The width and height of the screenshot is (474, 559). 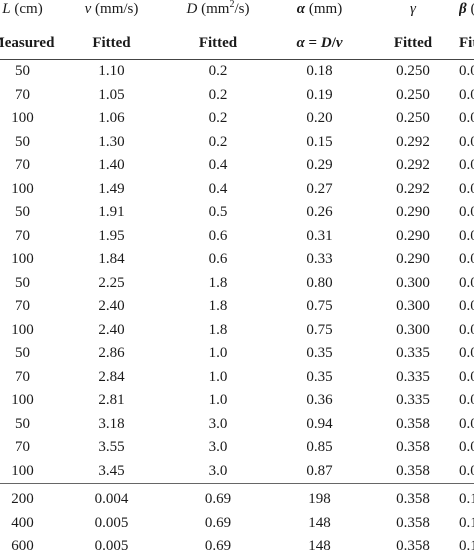 What do you see at coordinates (111, 235) in the screenshot?
I see `cell-velocity: 1.95` at bounding box center [111, 235].